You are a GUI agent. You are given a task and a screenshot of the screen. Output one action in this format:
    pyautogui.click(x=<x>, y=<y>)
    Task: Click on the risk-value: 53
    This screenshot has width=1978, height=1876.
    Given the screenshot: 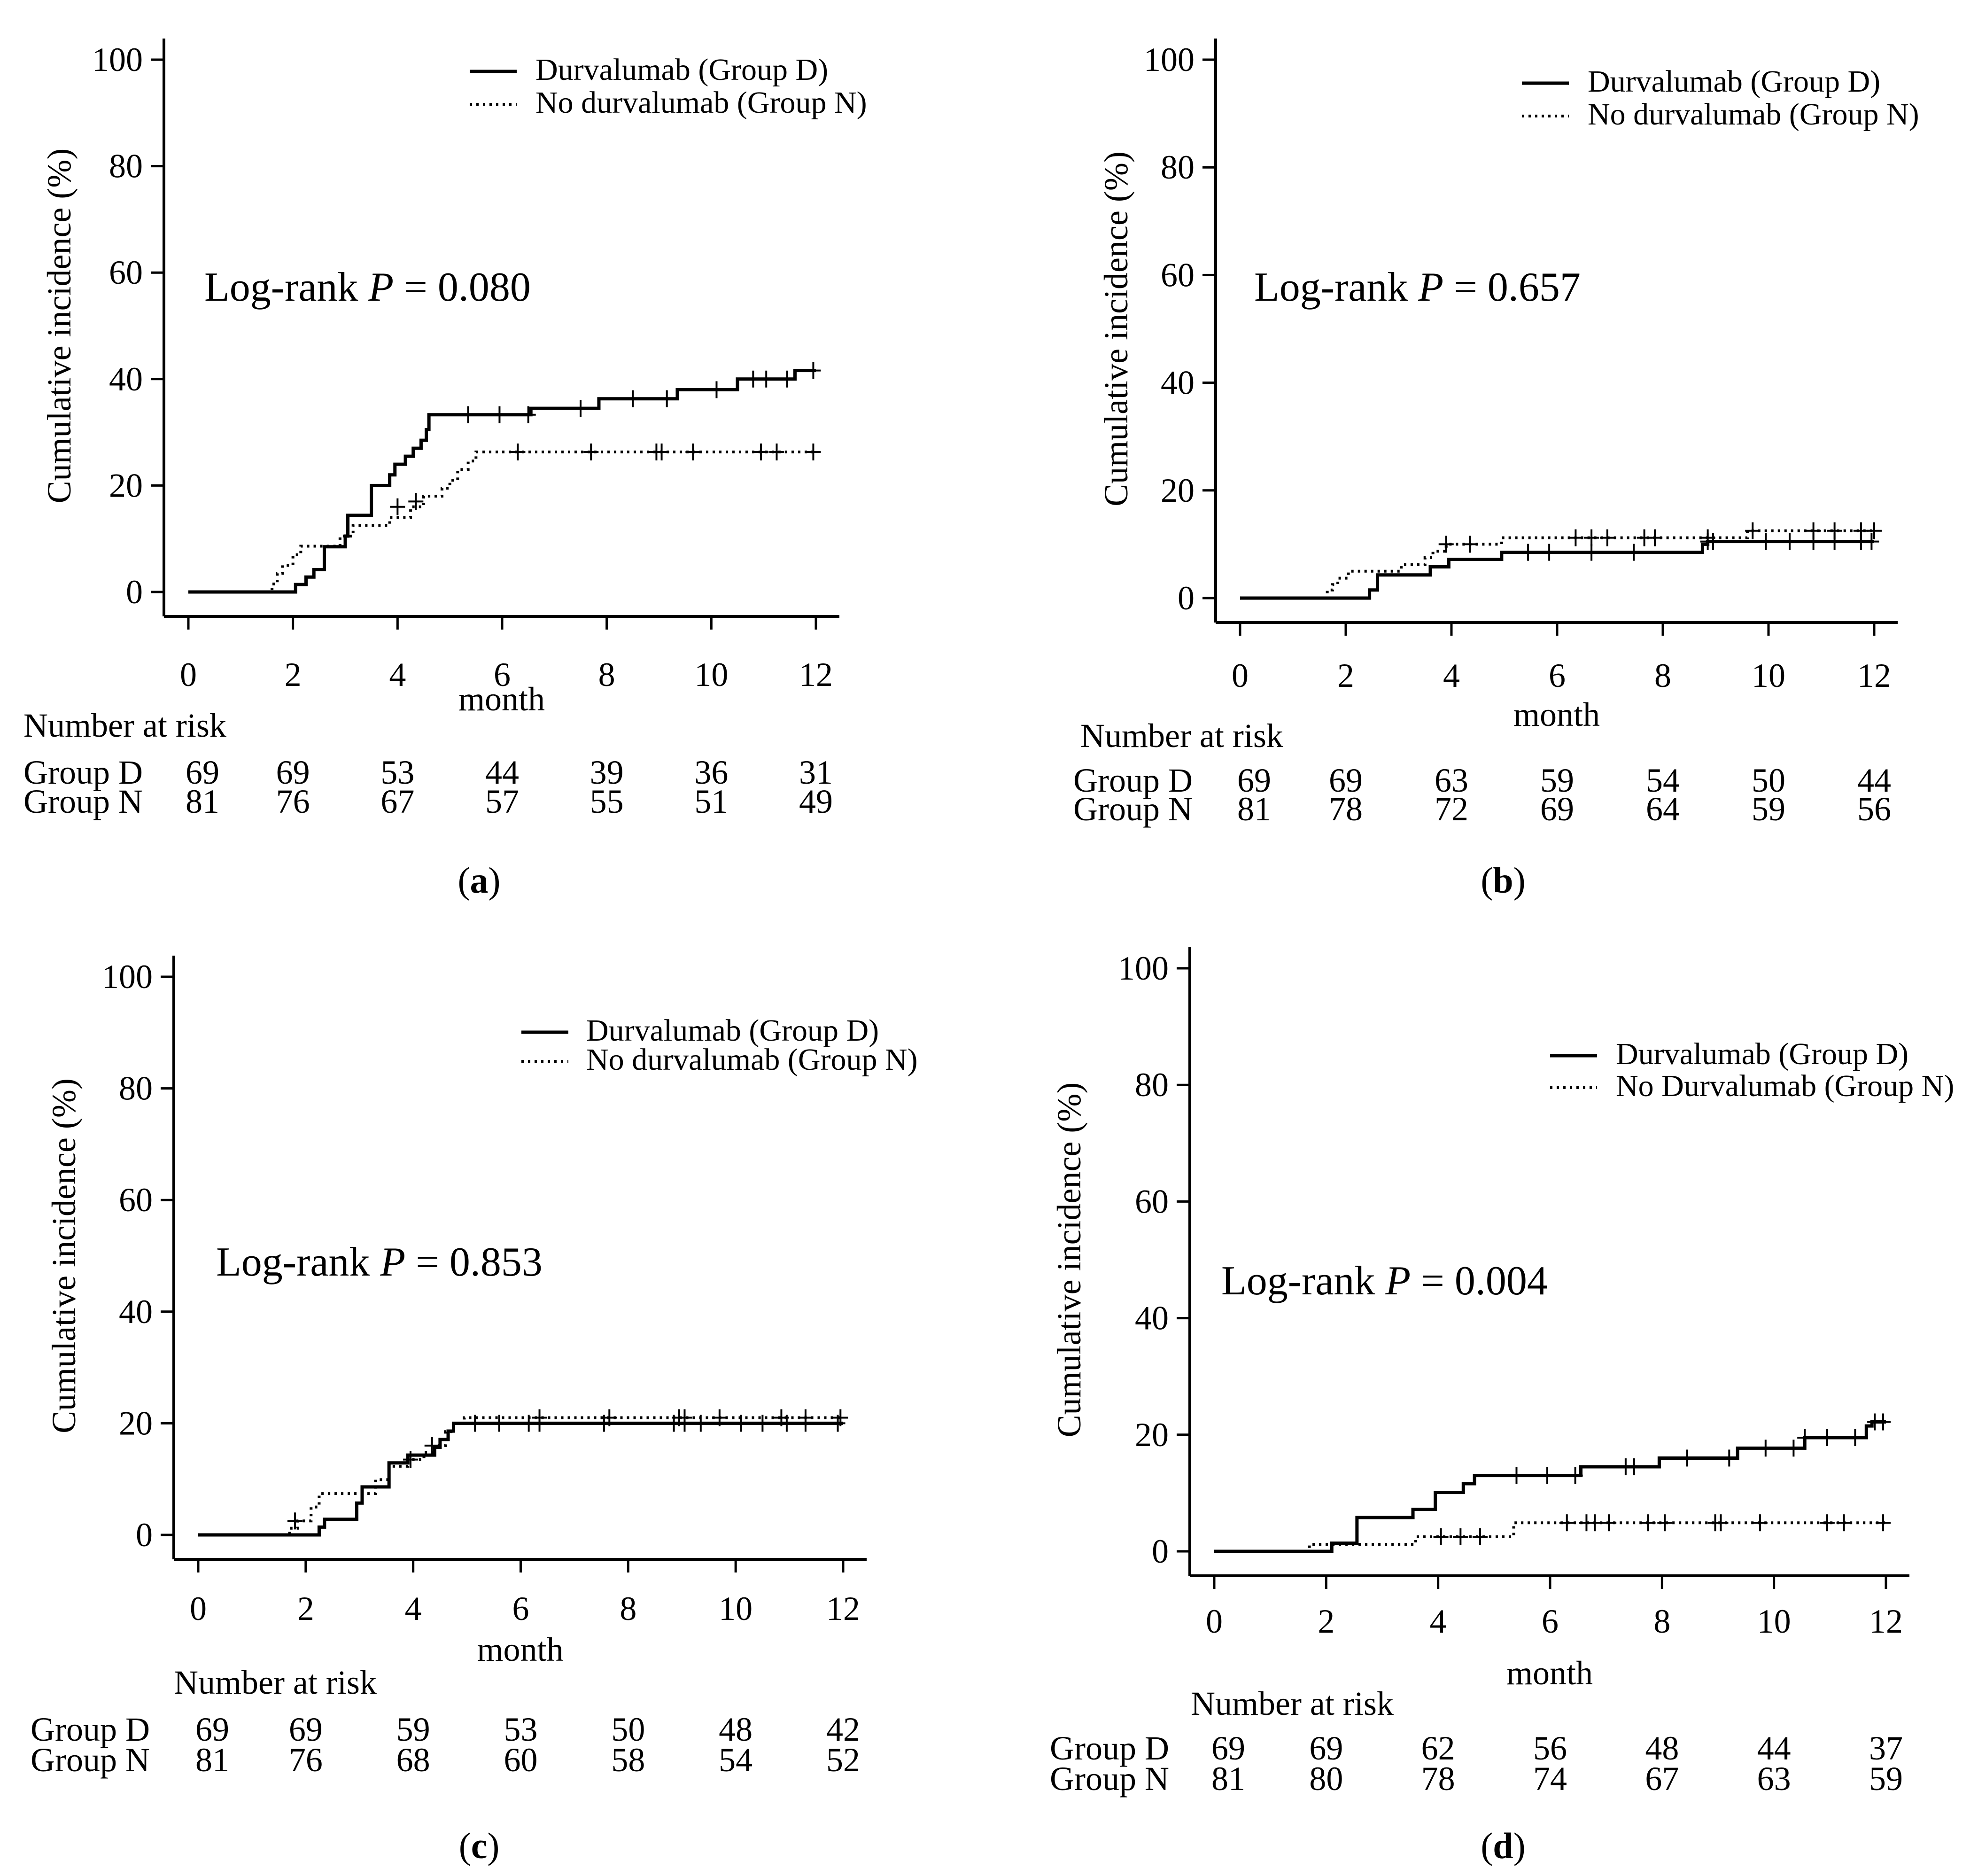 What is the action you would take?
    pyautogui.click(x=521, y=1729)
    